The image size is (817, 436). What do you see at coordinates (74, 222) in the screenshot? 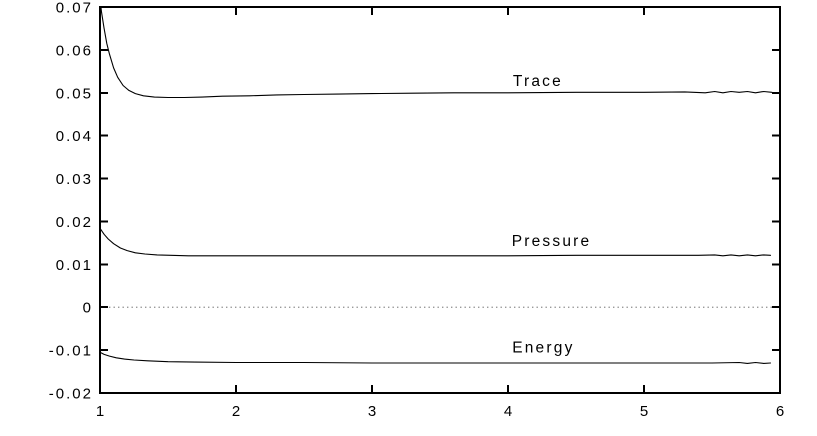
I see `y-tick-label: 0.02` at bounding box center [74, 222].